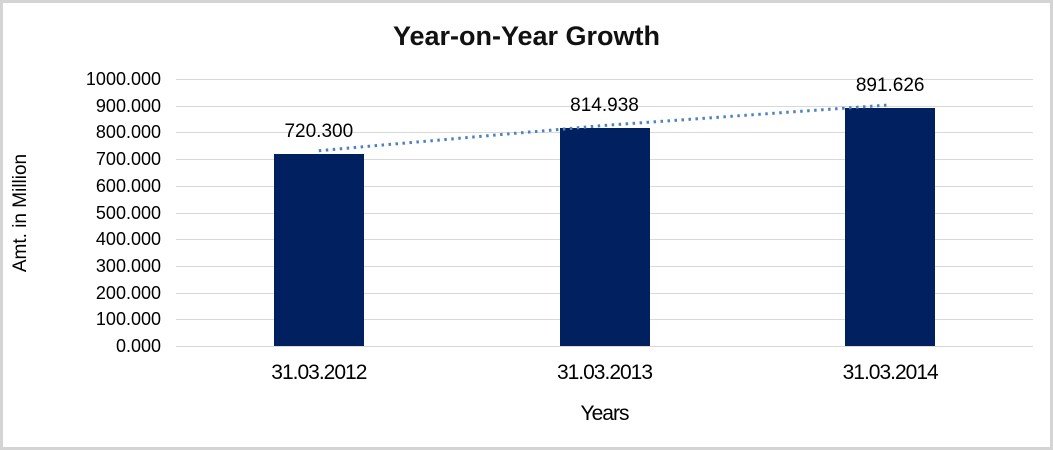 The height and width of the screenshot is (450, 1053). I want to click on y-tick-label: 800.000, so click(128, 132).